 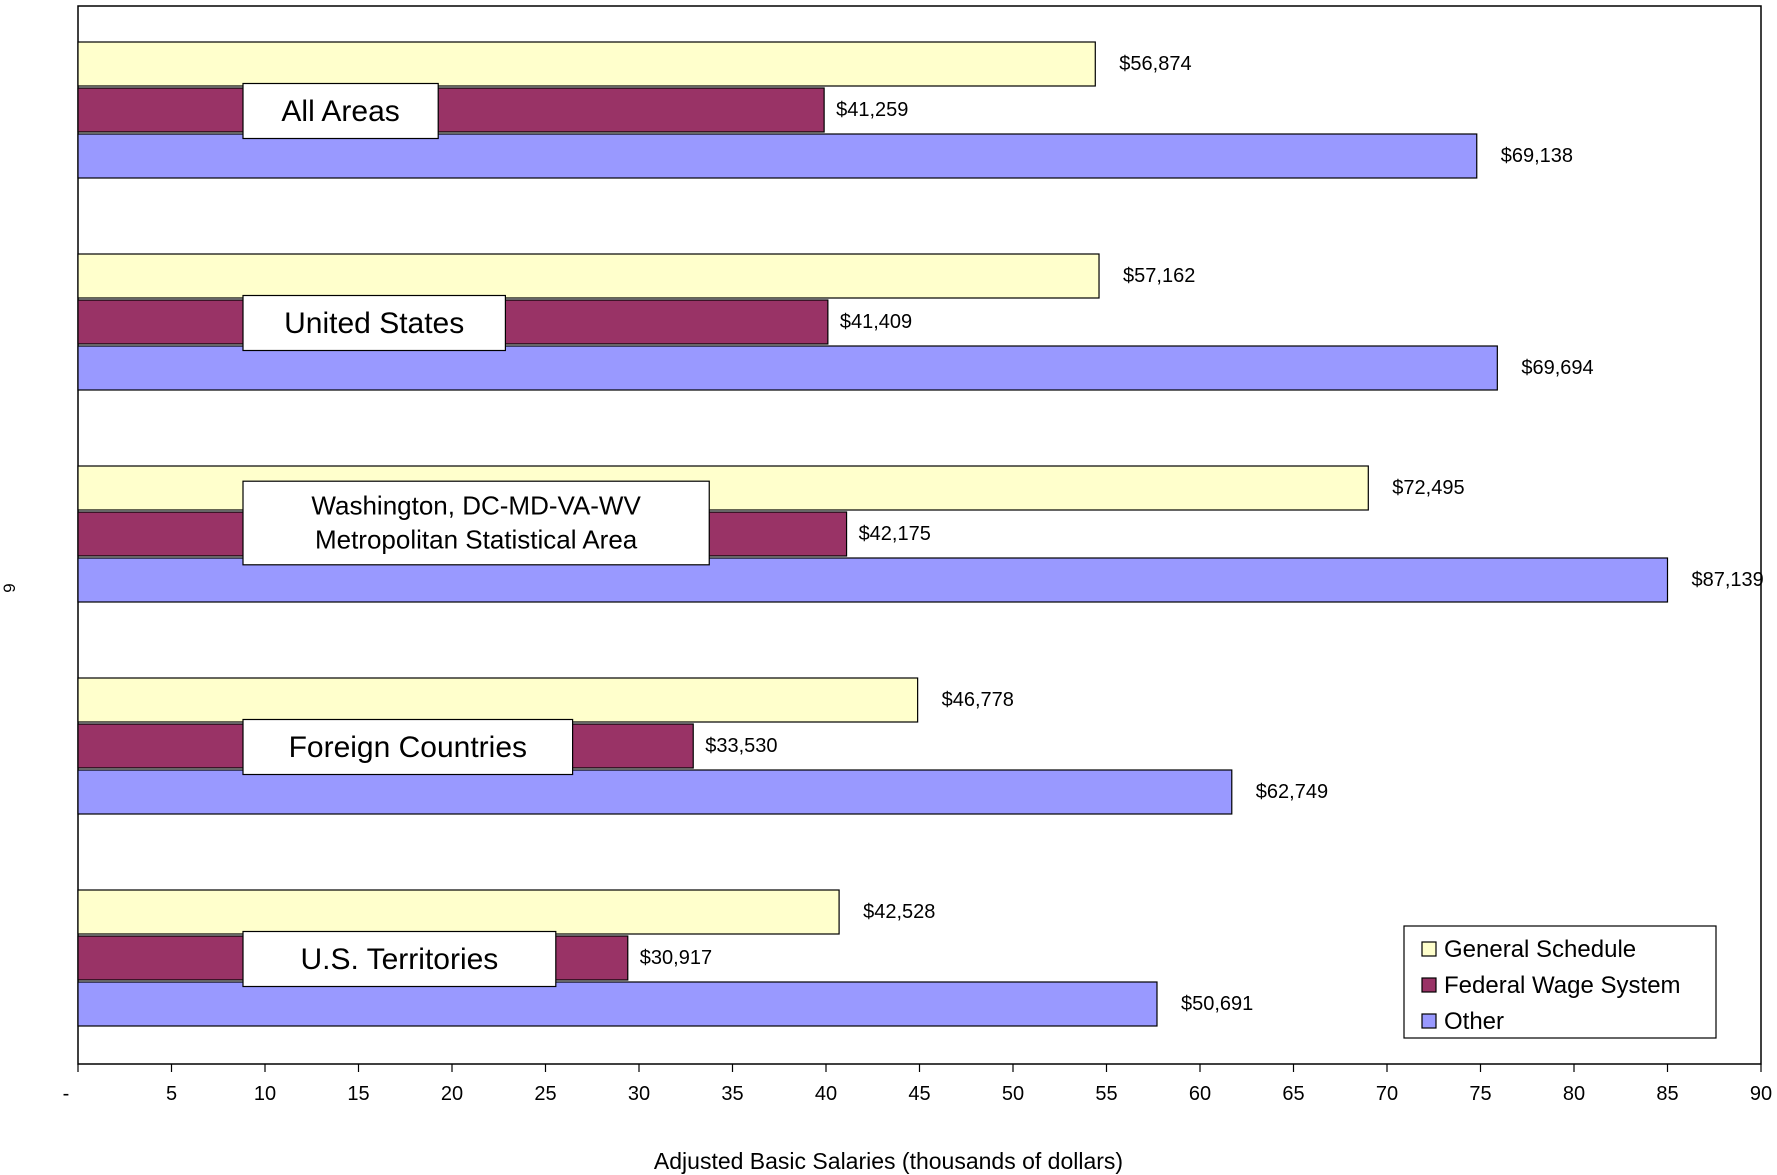 I want to click on x-tick-label-70: 70, so click(x=1387, y=1094).